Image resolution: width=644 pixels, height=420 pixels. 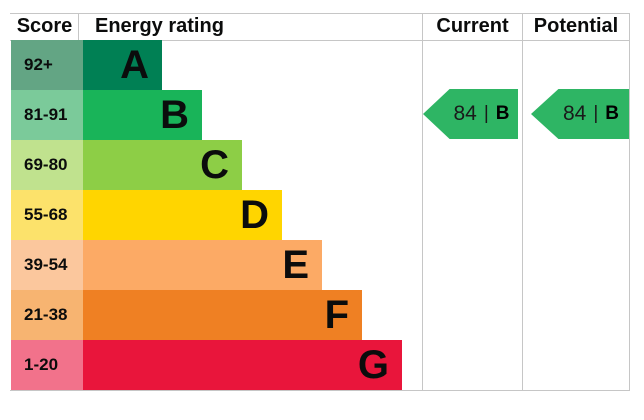 I want to click on band-bar: E, so click(x=202, y=265).